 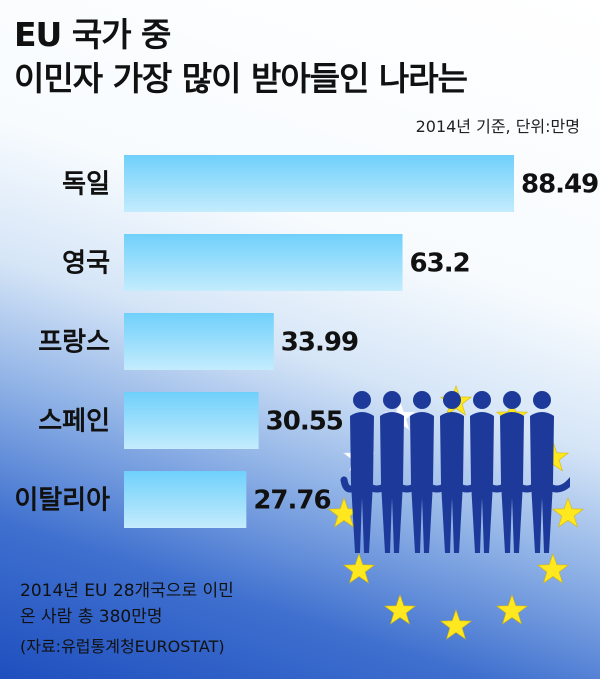 I want to click on unit-note: 2014년 기준, 단위:만명, so click(x=497, y=126).